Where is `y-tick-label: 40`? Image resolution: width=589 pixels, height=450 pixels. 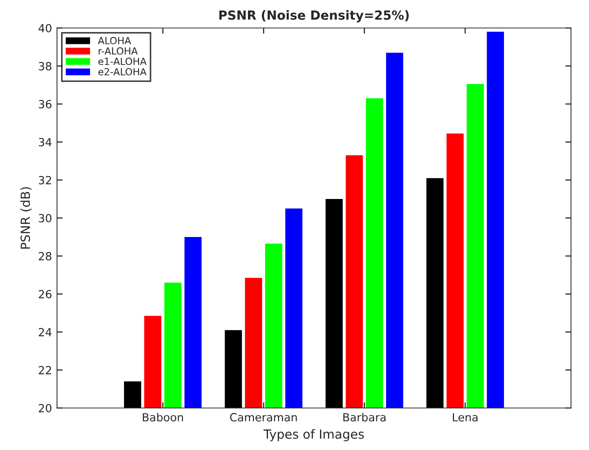
y-tick-label: 40 is located at coordinates (45, 28).